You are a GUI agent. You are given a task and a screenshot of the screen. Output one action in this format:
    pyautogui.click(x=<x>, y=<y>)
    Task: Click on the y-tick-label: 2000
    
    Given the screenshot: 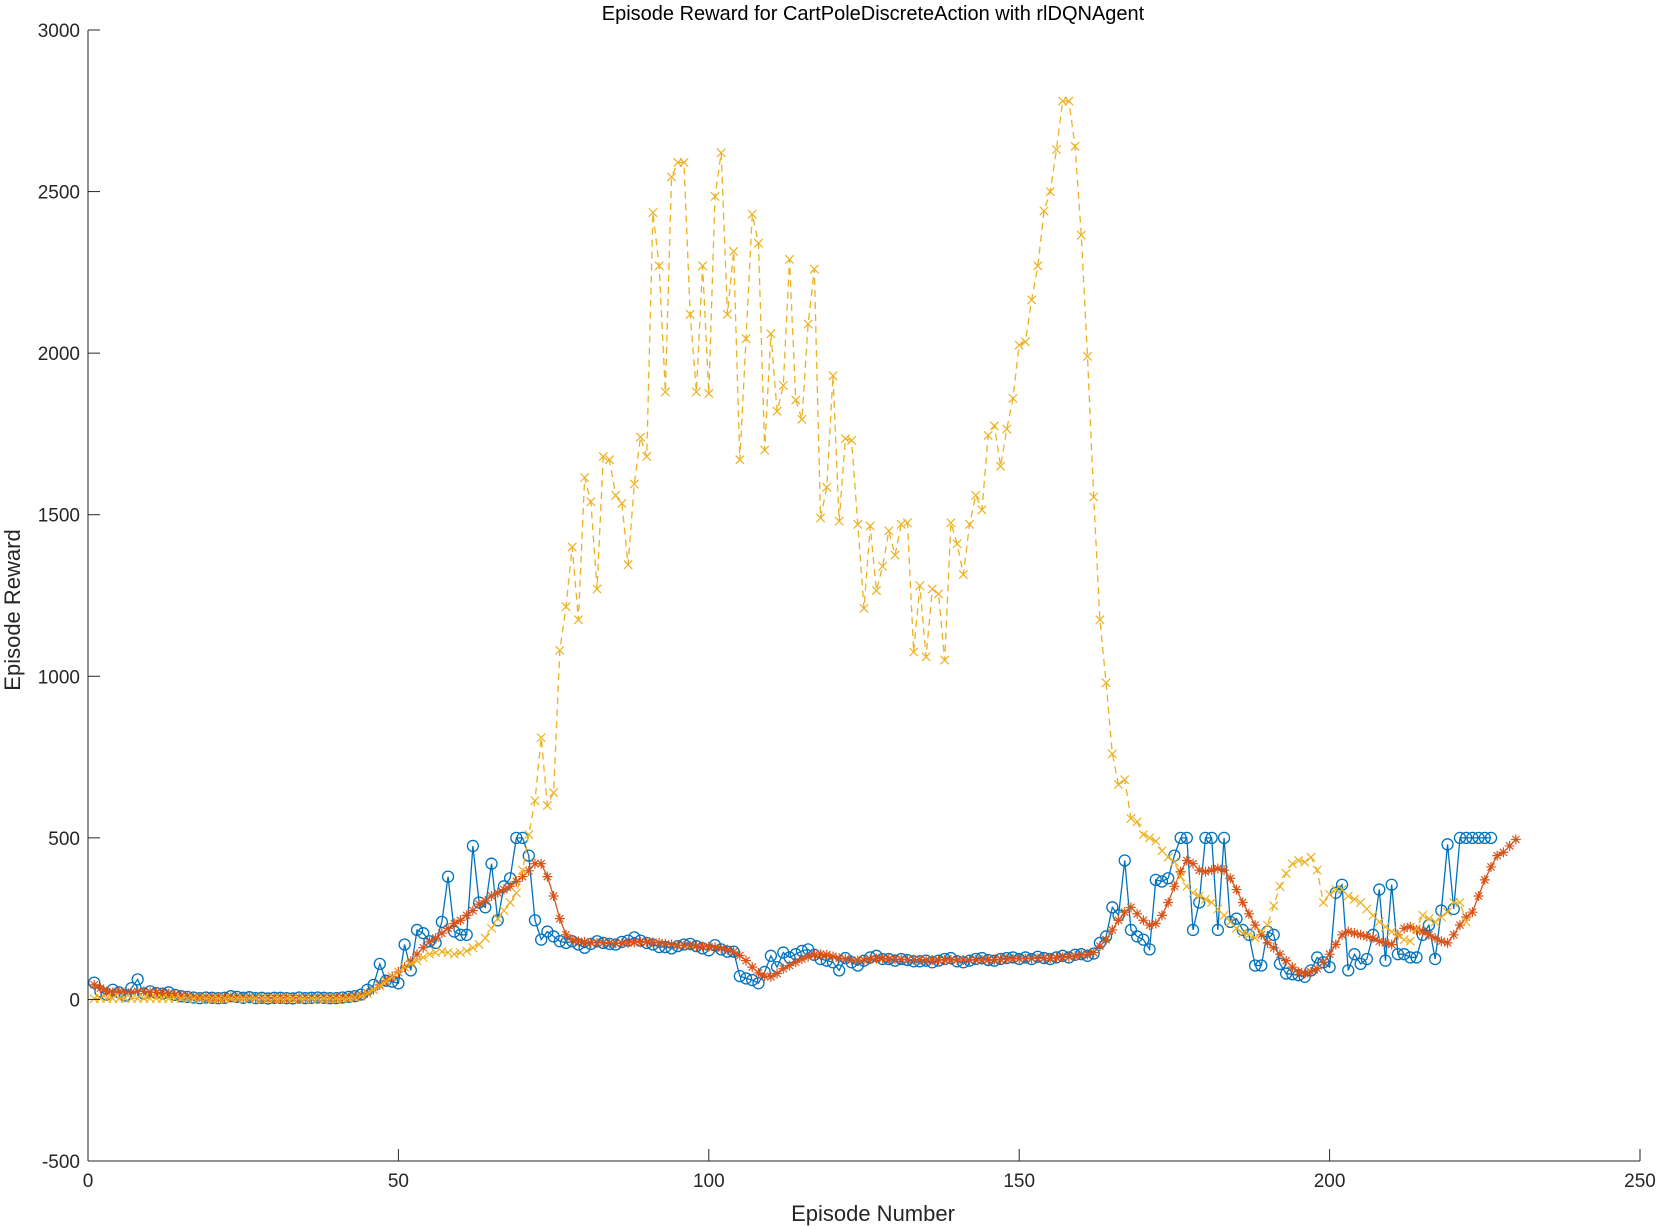 What is the action you would take?
    pyautogui.click(x=59, y=354)
    